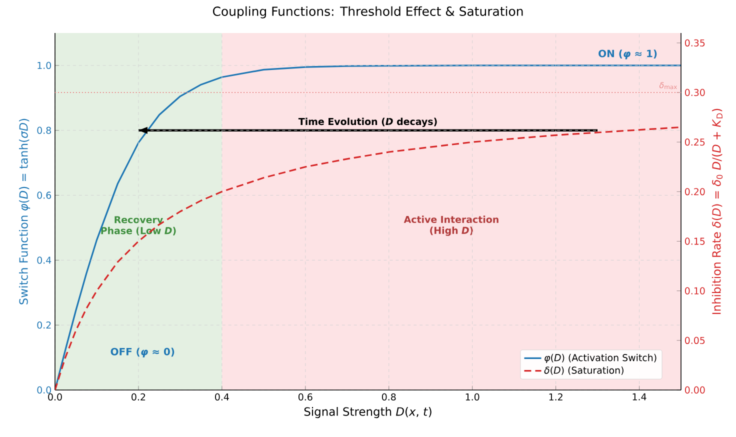  Describe the element at coordinates (694, 42) in the screenshot. I see `y2-tick-label: 0.35` at that location.